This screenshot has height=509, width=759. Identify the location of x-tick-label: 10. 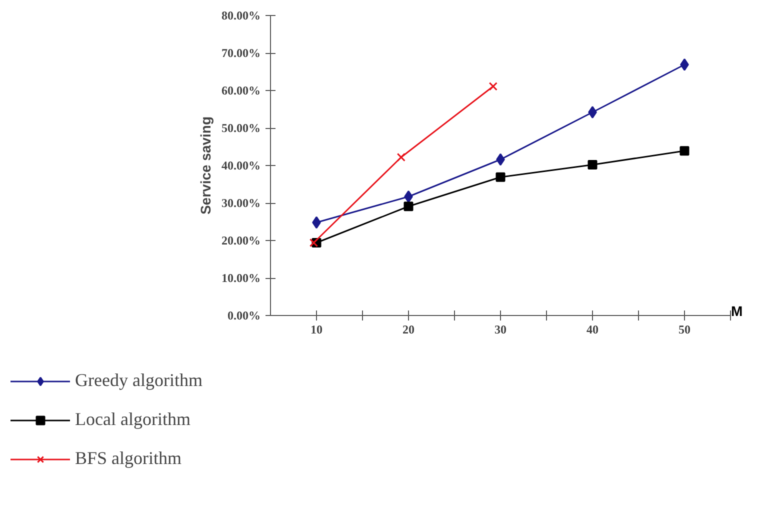
(316, 329).